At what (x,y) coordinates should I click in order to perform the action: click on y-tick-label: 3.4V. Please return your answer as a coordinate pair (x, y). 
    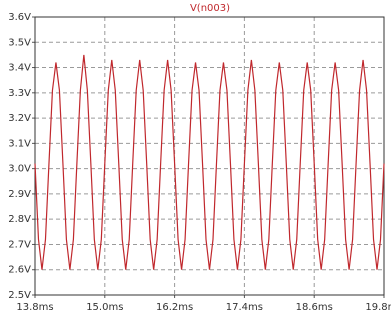
    Looking at the image, I should click on (19, 68).